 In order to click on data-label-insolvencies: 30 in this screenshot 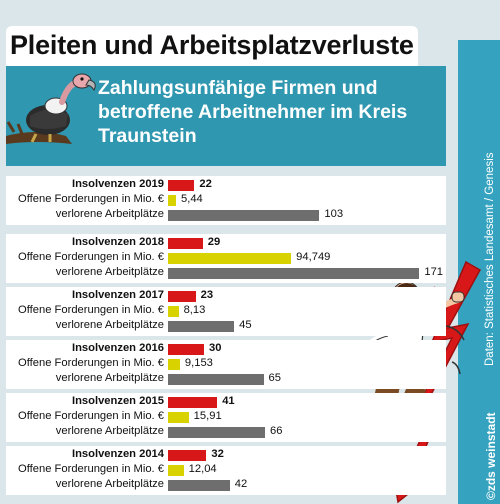, I will do `click(215, 348)`.